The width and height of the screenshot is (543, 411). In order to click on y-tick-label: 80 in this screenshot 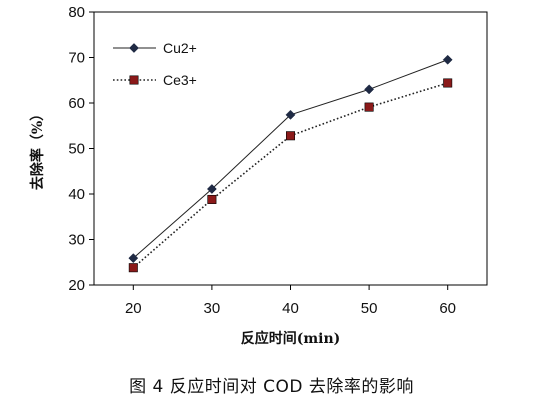, I will do `click(76, 12)`.